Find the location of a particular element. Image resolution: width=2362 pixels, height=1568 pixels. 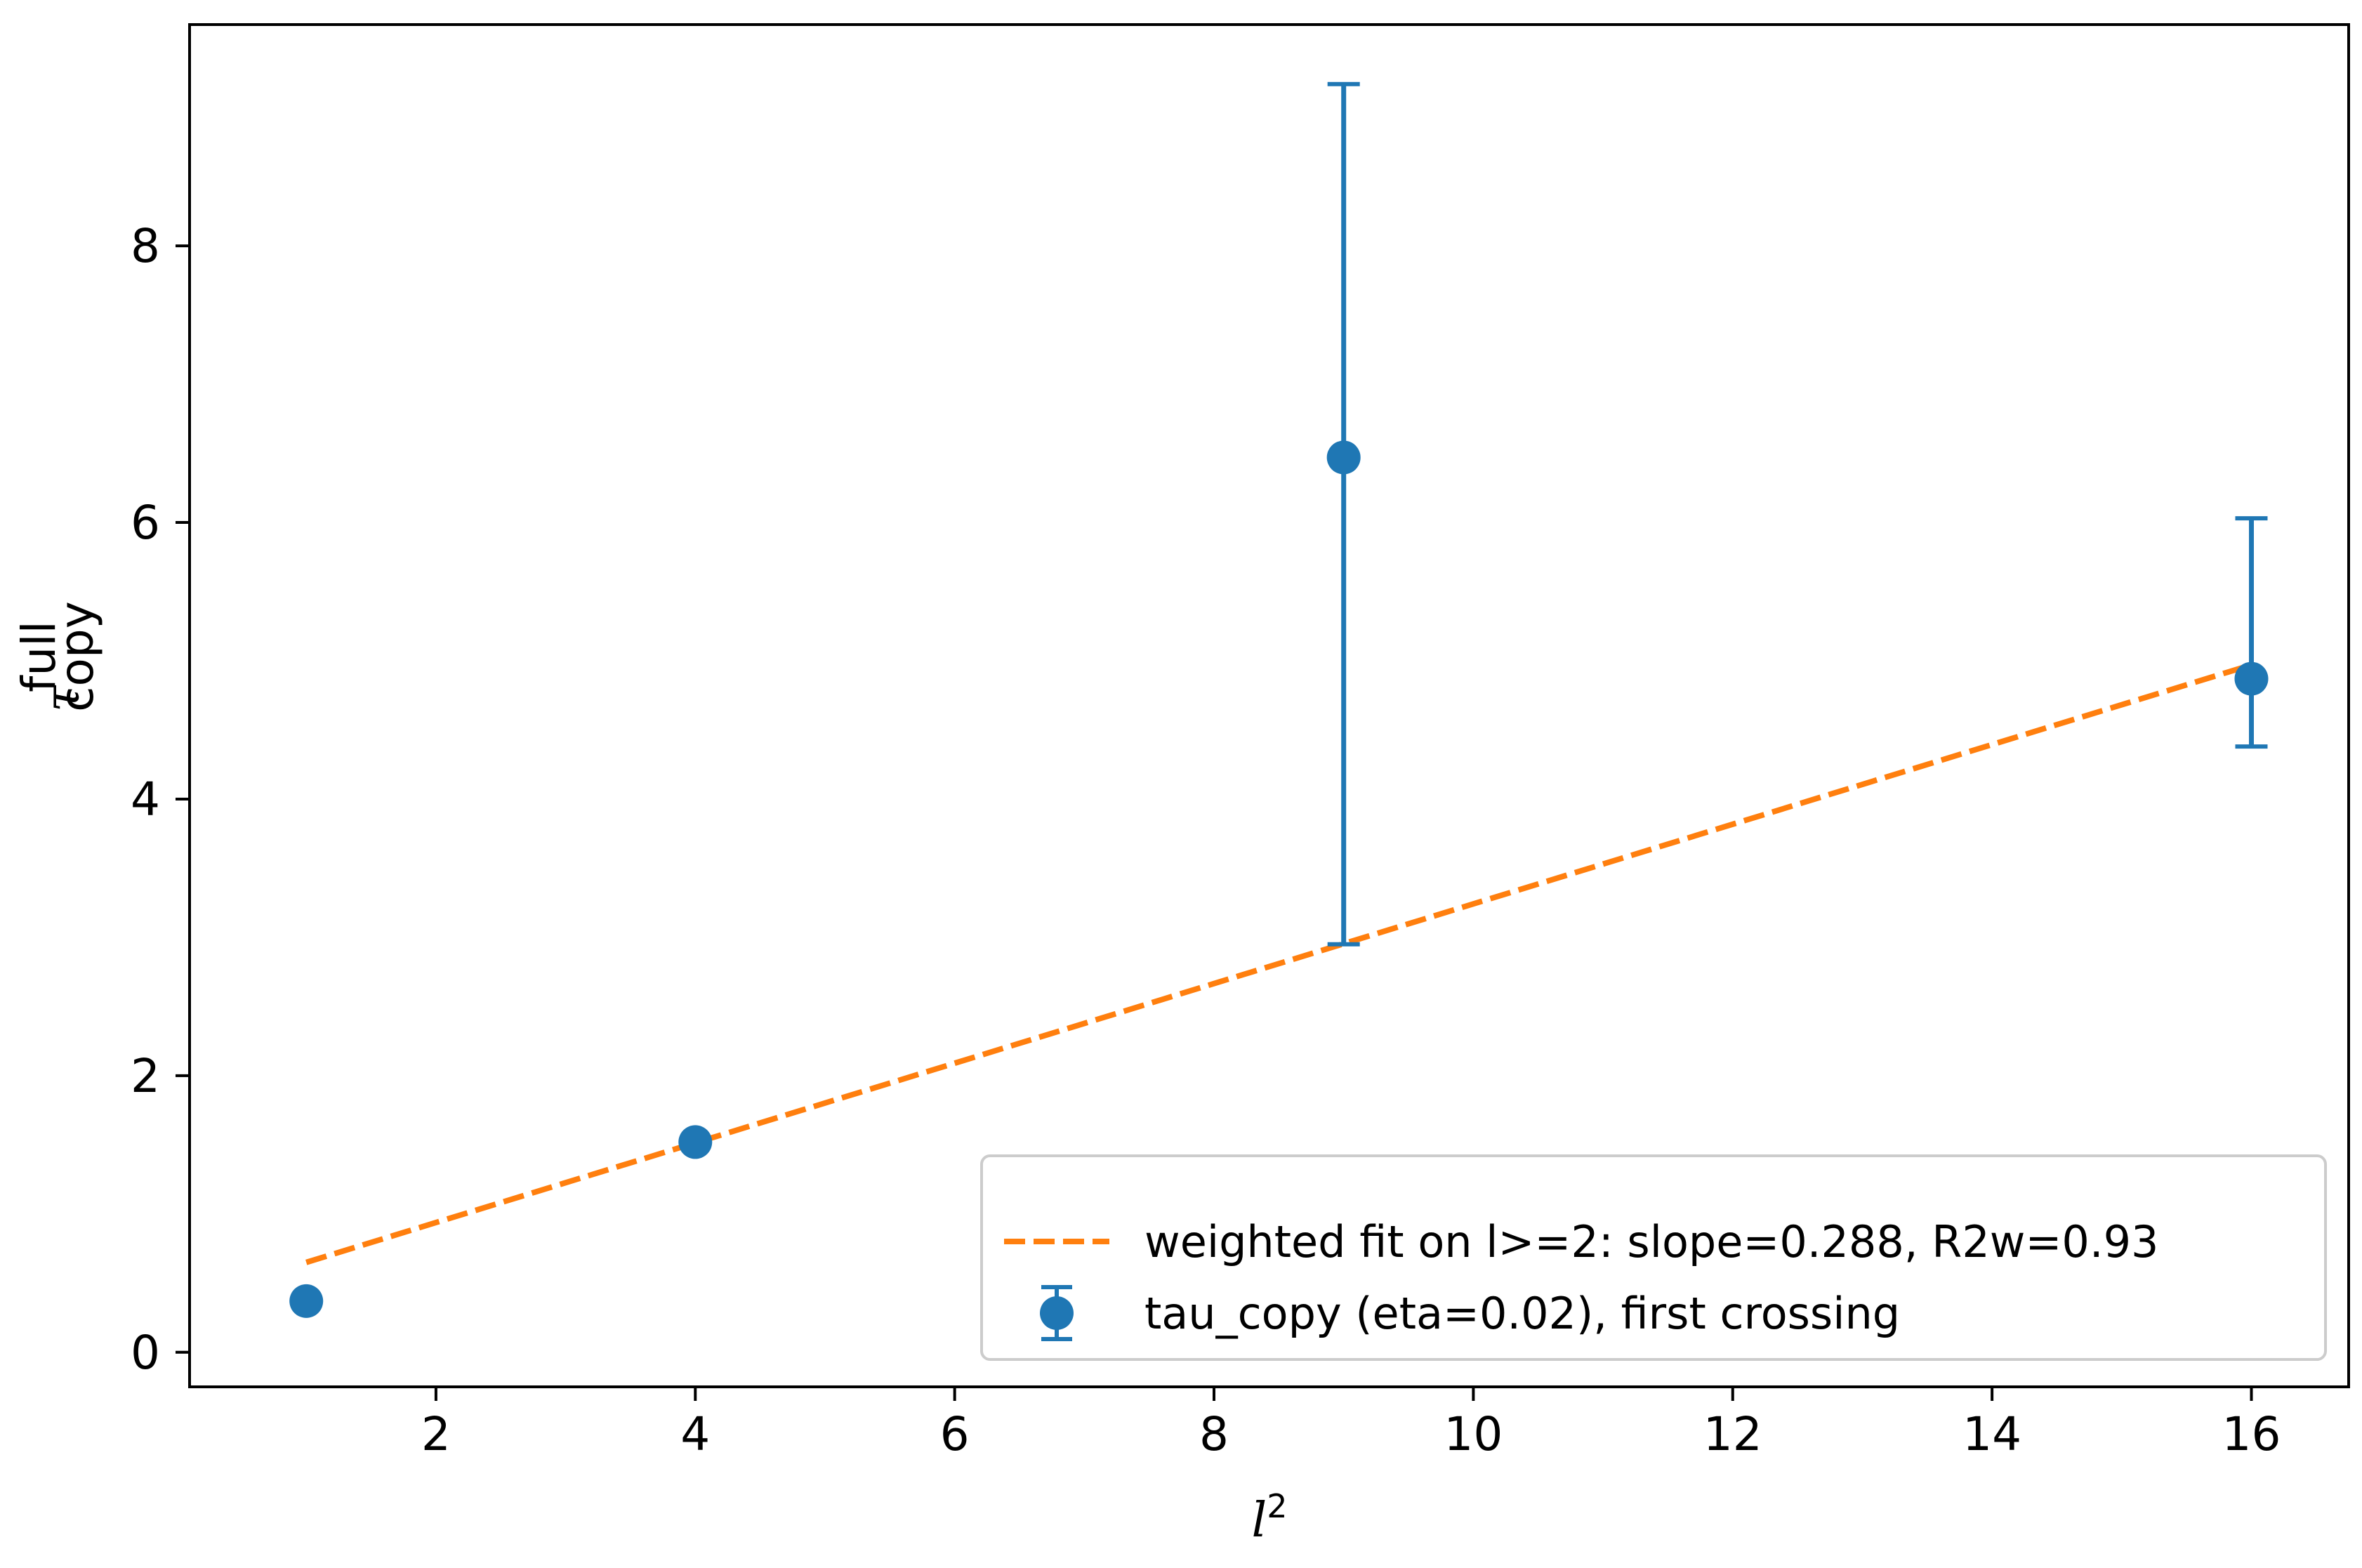

y-axis-label-sup: full is located at coordinates (39, 656).